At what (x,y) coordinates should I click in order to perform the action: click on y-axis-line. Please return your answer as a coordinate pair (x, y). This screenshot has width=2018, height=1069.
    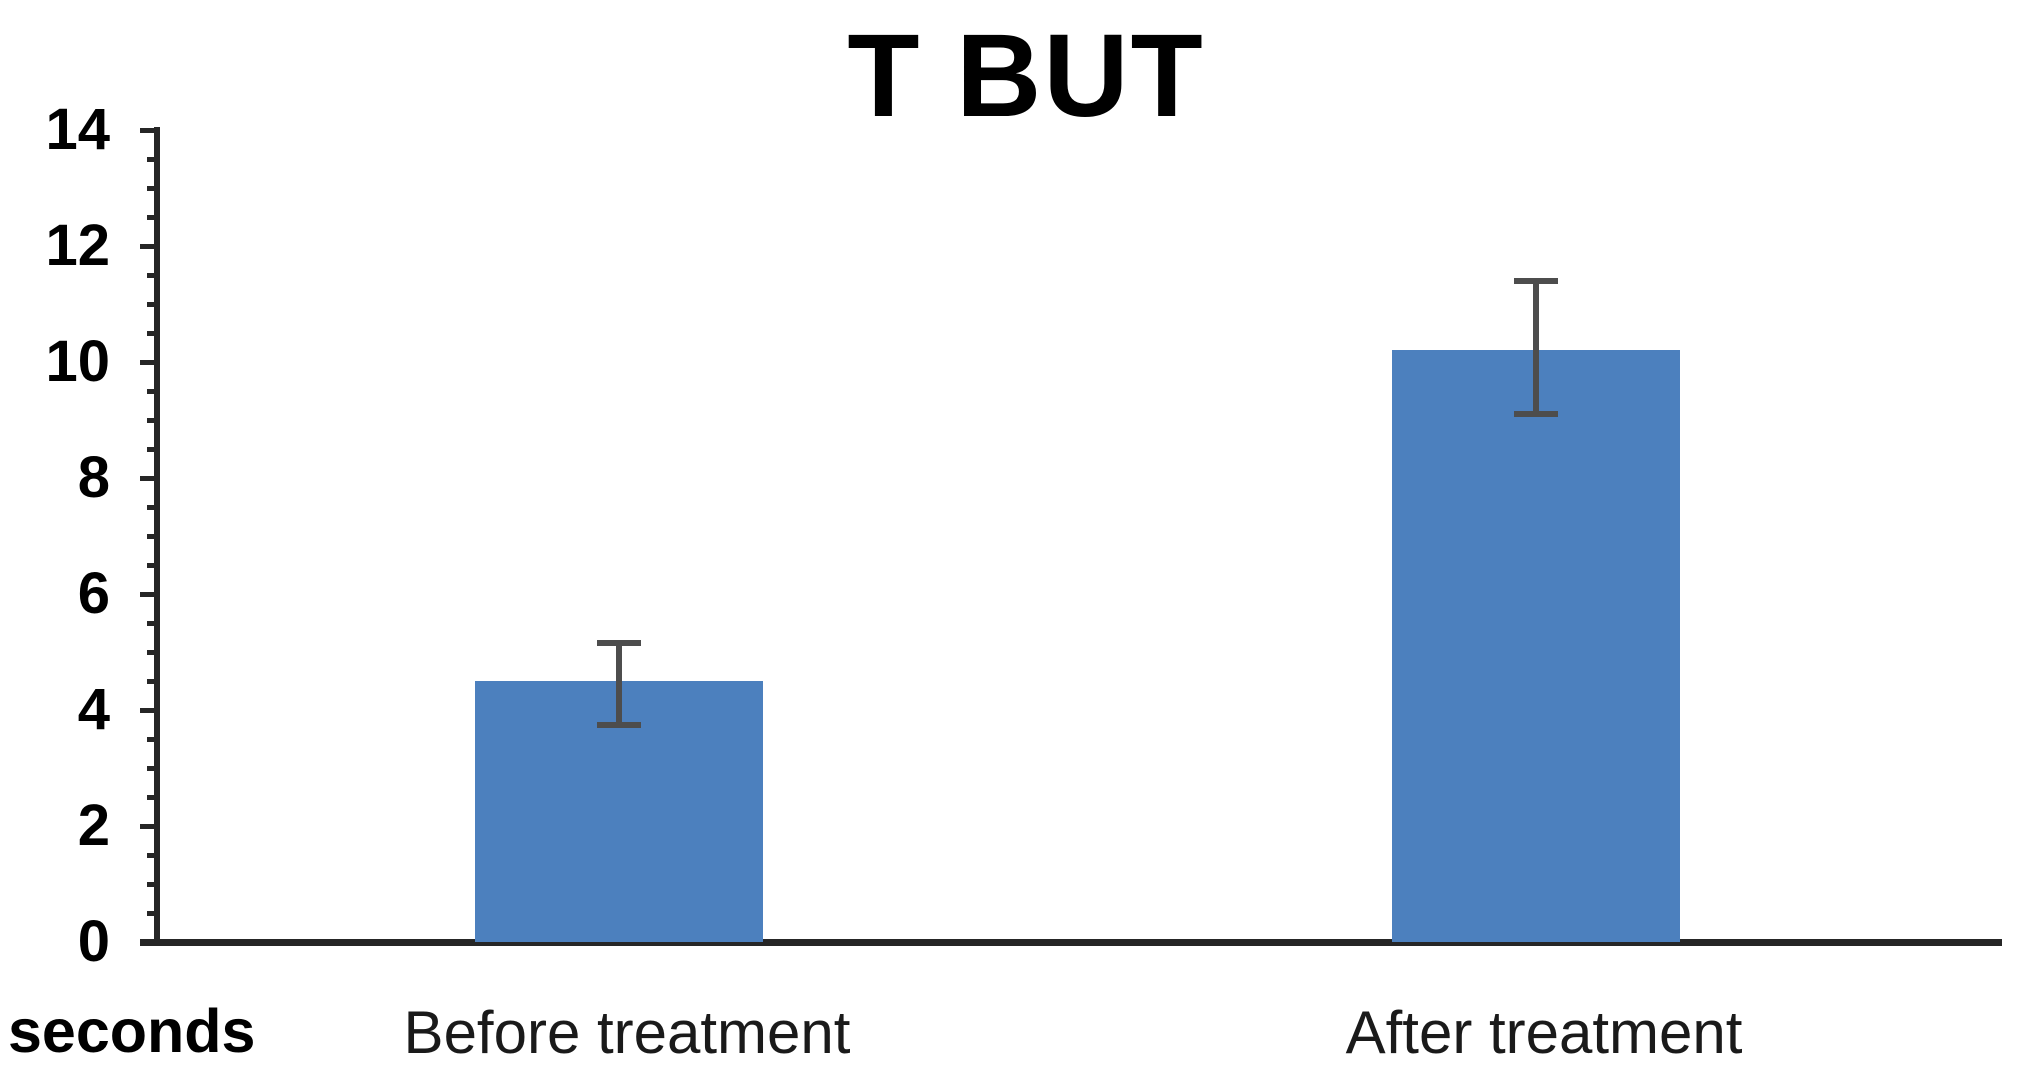
    Looking at the image, I should click on (157, 536).